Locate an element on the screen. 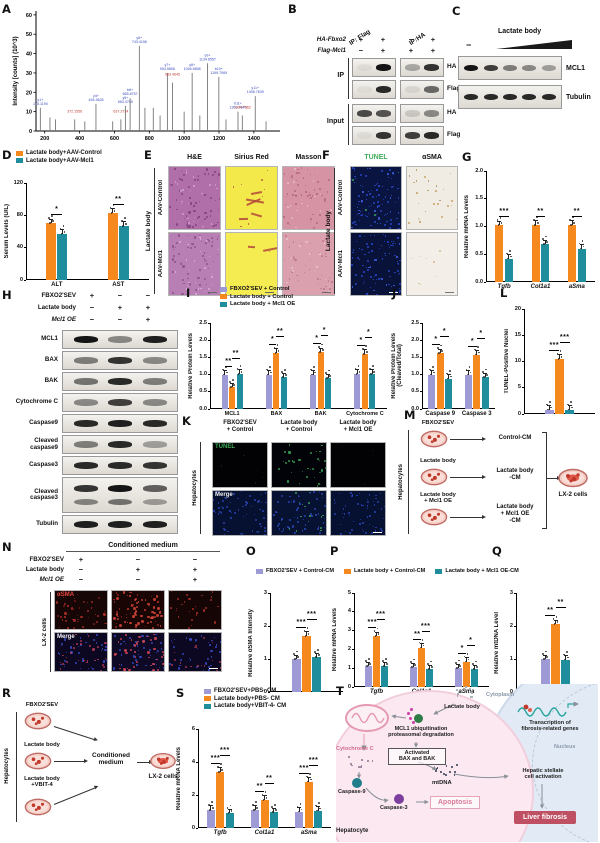 The image size is (600, 843). condition-mark: − is located at coordinates (148, 295).